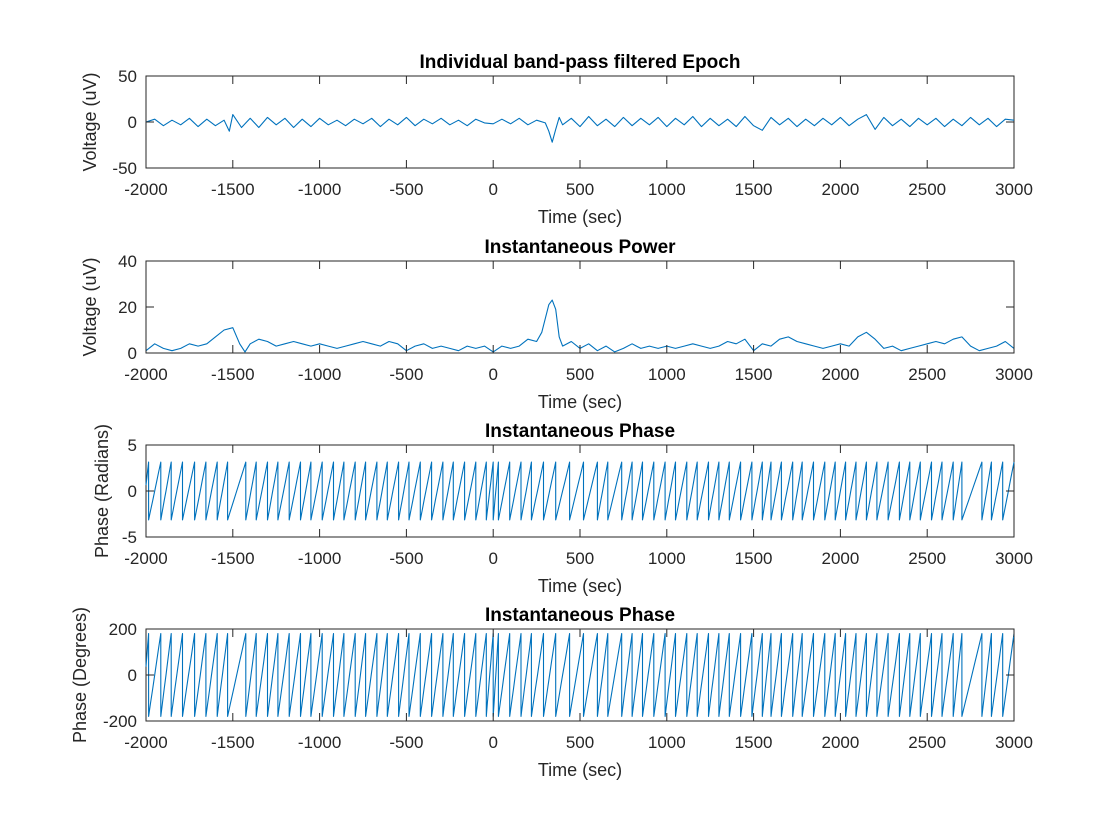 The width and height of the screenshot is (1120, 840). I want to click on ylabel-phase-radians: Phase (Radians), so click(102, 491).